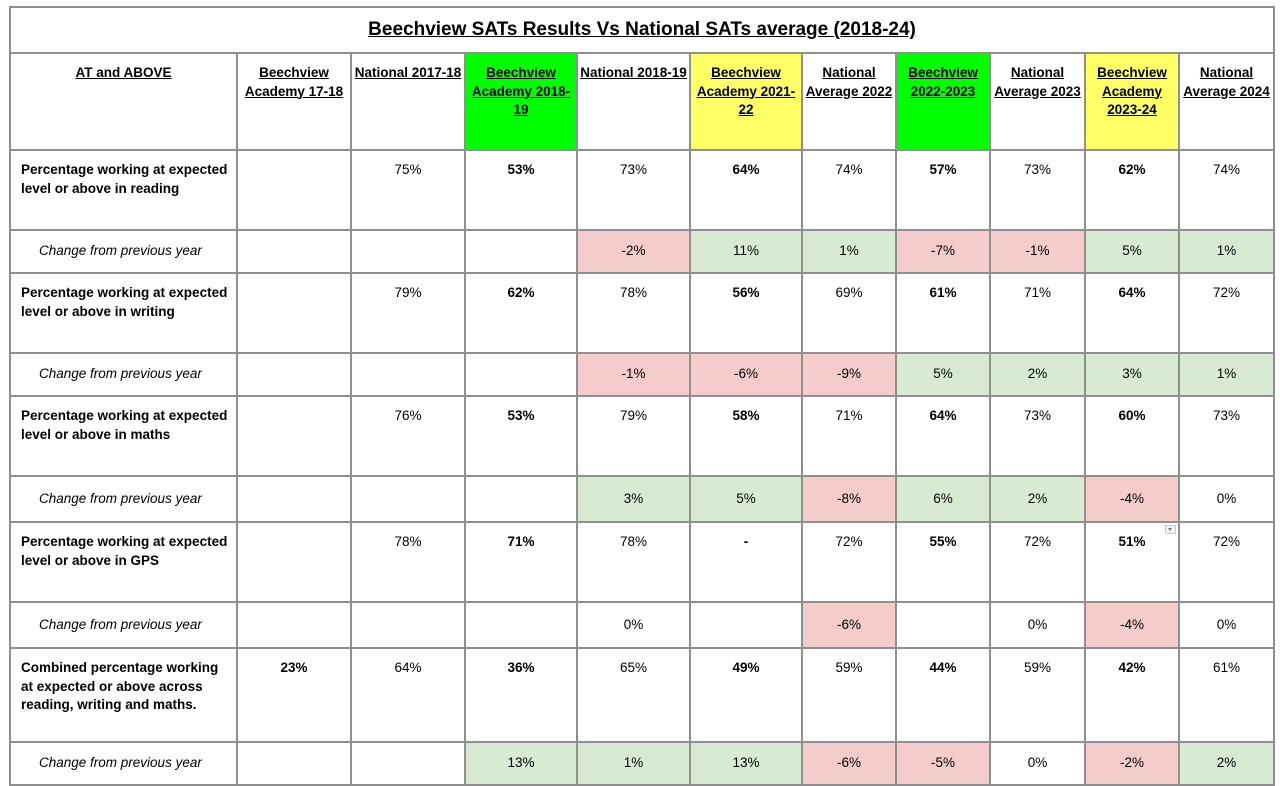 The width and height of the screenshot is (1280, 786). Describe the element at coordinates (849, 101) in the screenshot. I see `header-national-average-2022: National Average 2022` at that location.